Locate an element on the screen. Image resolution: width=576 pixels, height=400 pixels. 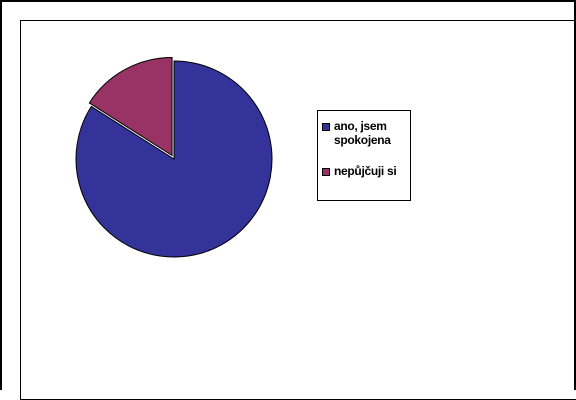
legend: ano, jsem spokojena nepůjčuji si is located at coordinates (364, 155).